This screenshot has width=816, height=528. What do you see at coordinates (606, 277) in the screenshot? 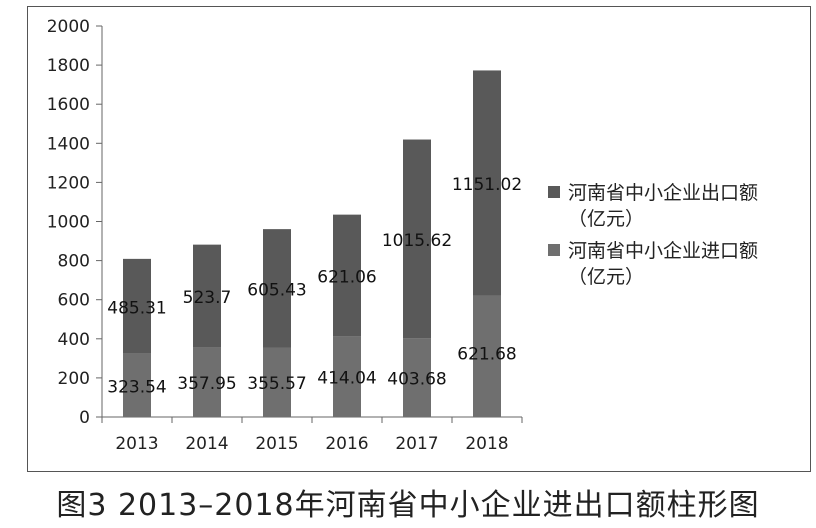
I see `legend-unit-import: （亿元）` at bounding box center [606, 277].